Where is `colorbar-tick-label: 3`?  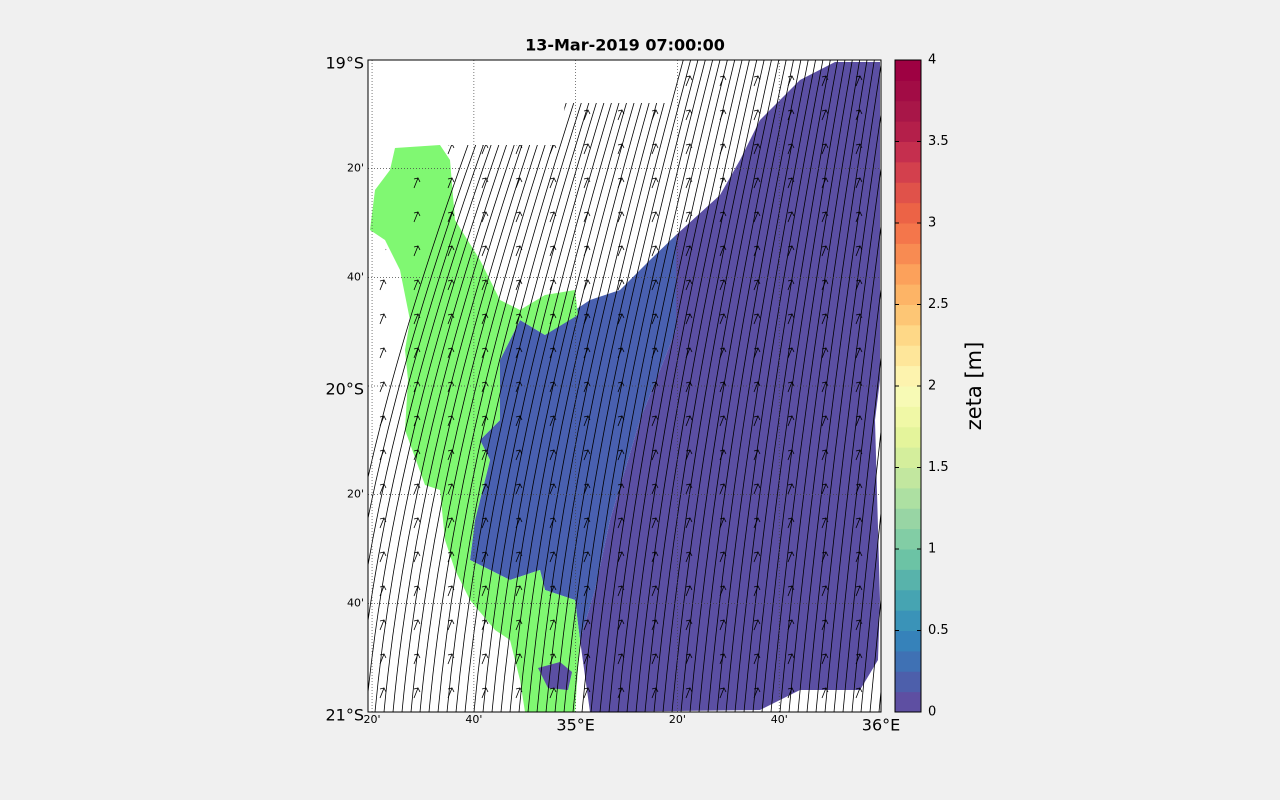
colorbar-tick-label: 3 is located at coordinates (932, 223).